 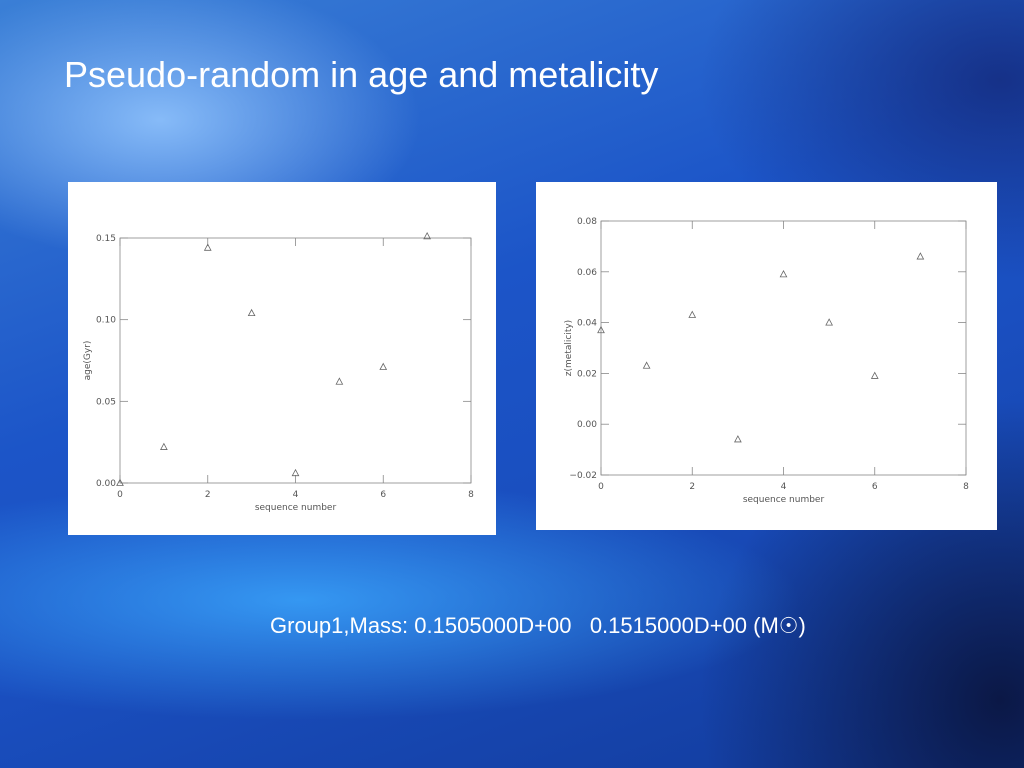 What do you see at coordinates (106, 321) in the screenshot?
I see `y-tick-label: 0.10` at bounding box center [106, 321].